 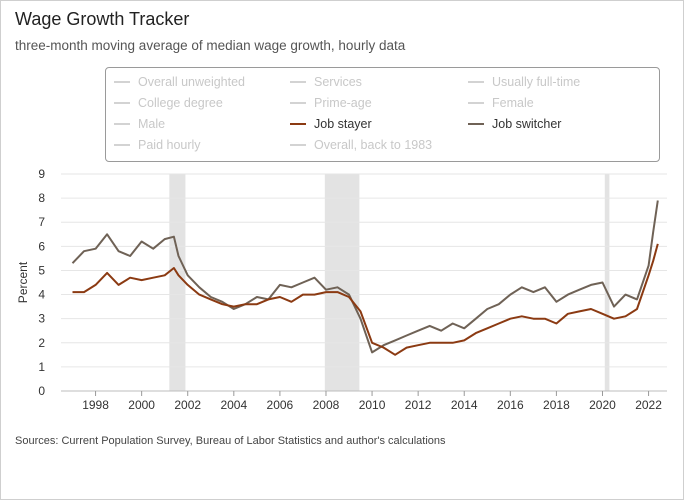 What do you see at coordinates (510, 405) in the screenshot?
I see `x-tick-label: 2016` at bounding box center [510, 405].